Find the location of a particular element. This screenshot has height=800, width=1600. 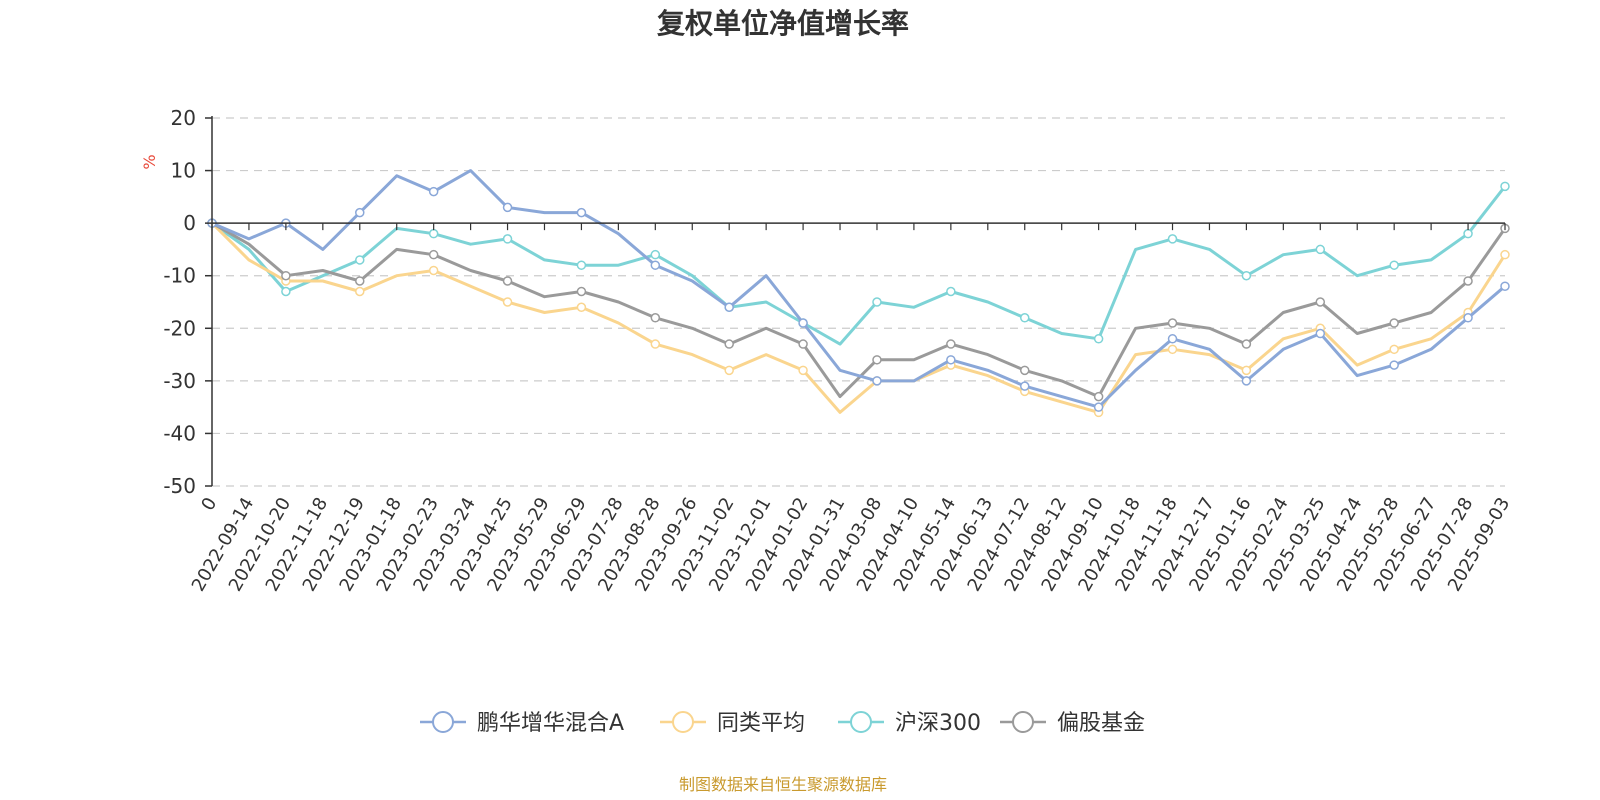

legend: 鹏华增华混合A 同类平均 沪深300 偏股基金 is located at coordinates (782, 723).